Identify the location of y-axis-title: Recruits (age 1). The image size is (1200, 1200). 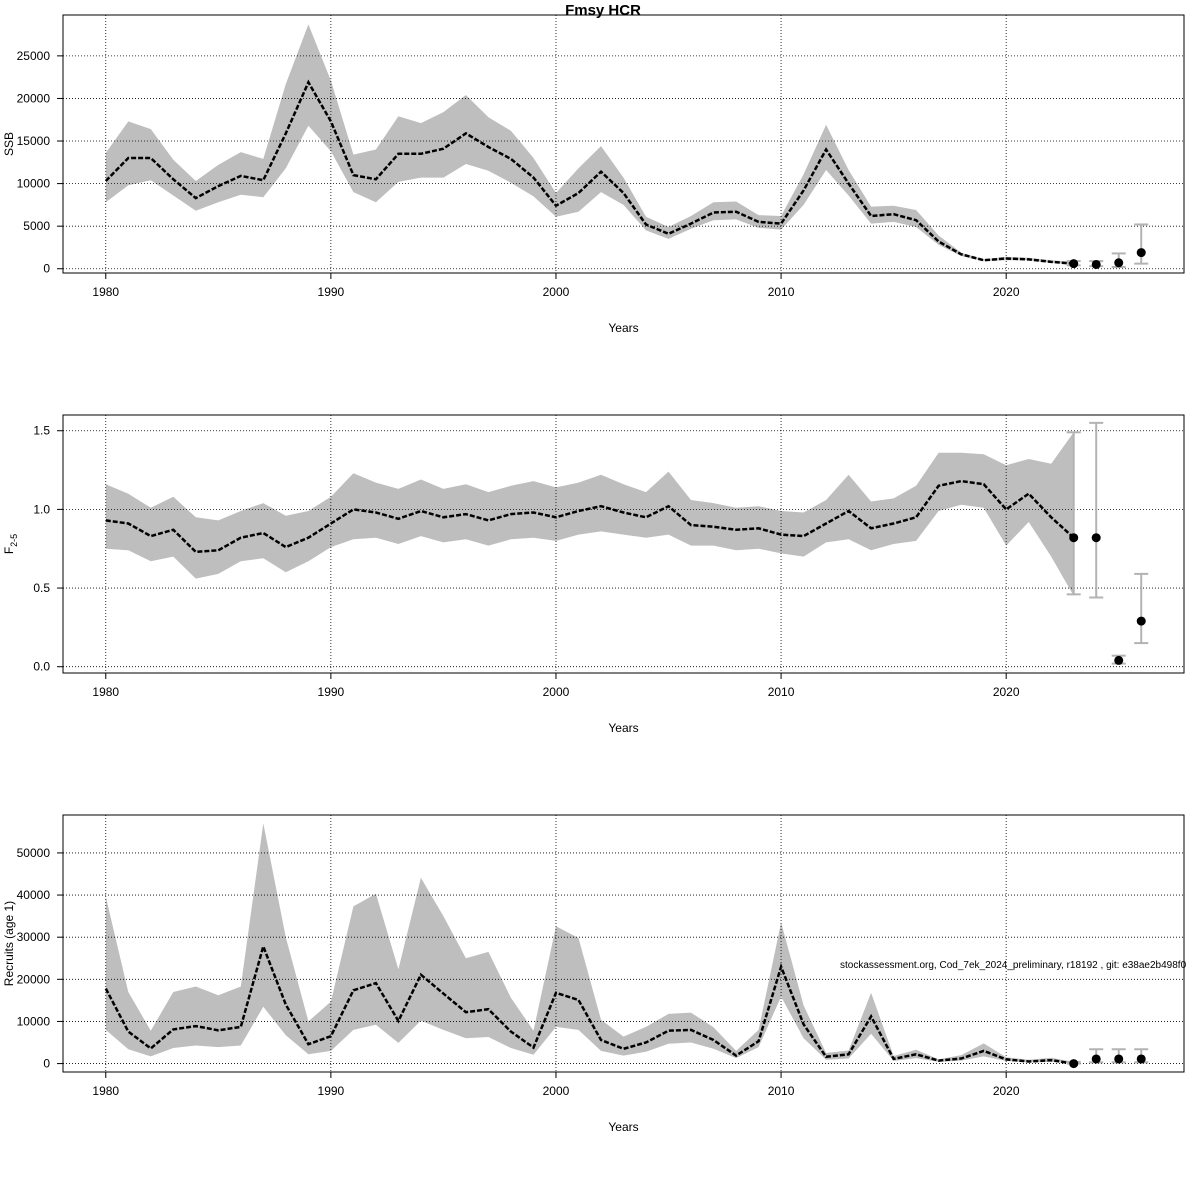
(9, 943).